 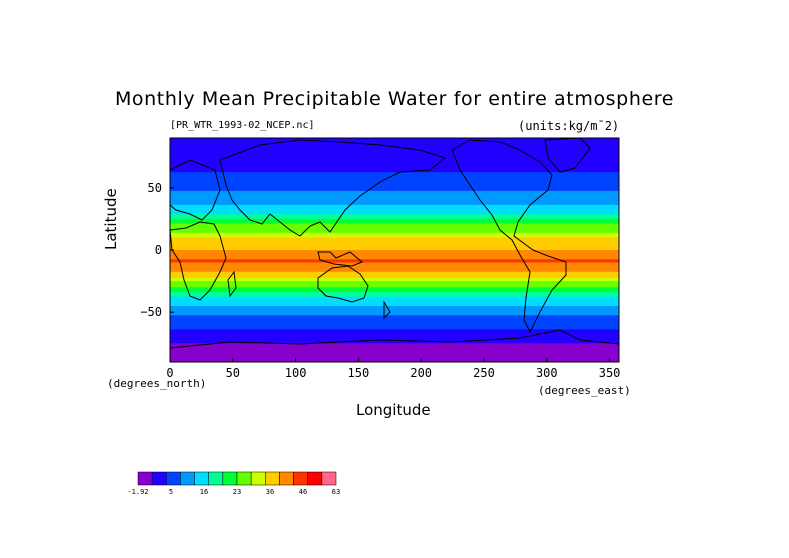 I want to click on x-axis-unit: (degrees_east), so click(x=584, y=390).